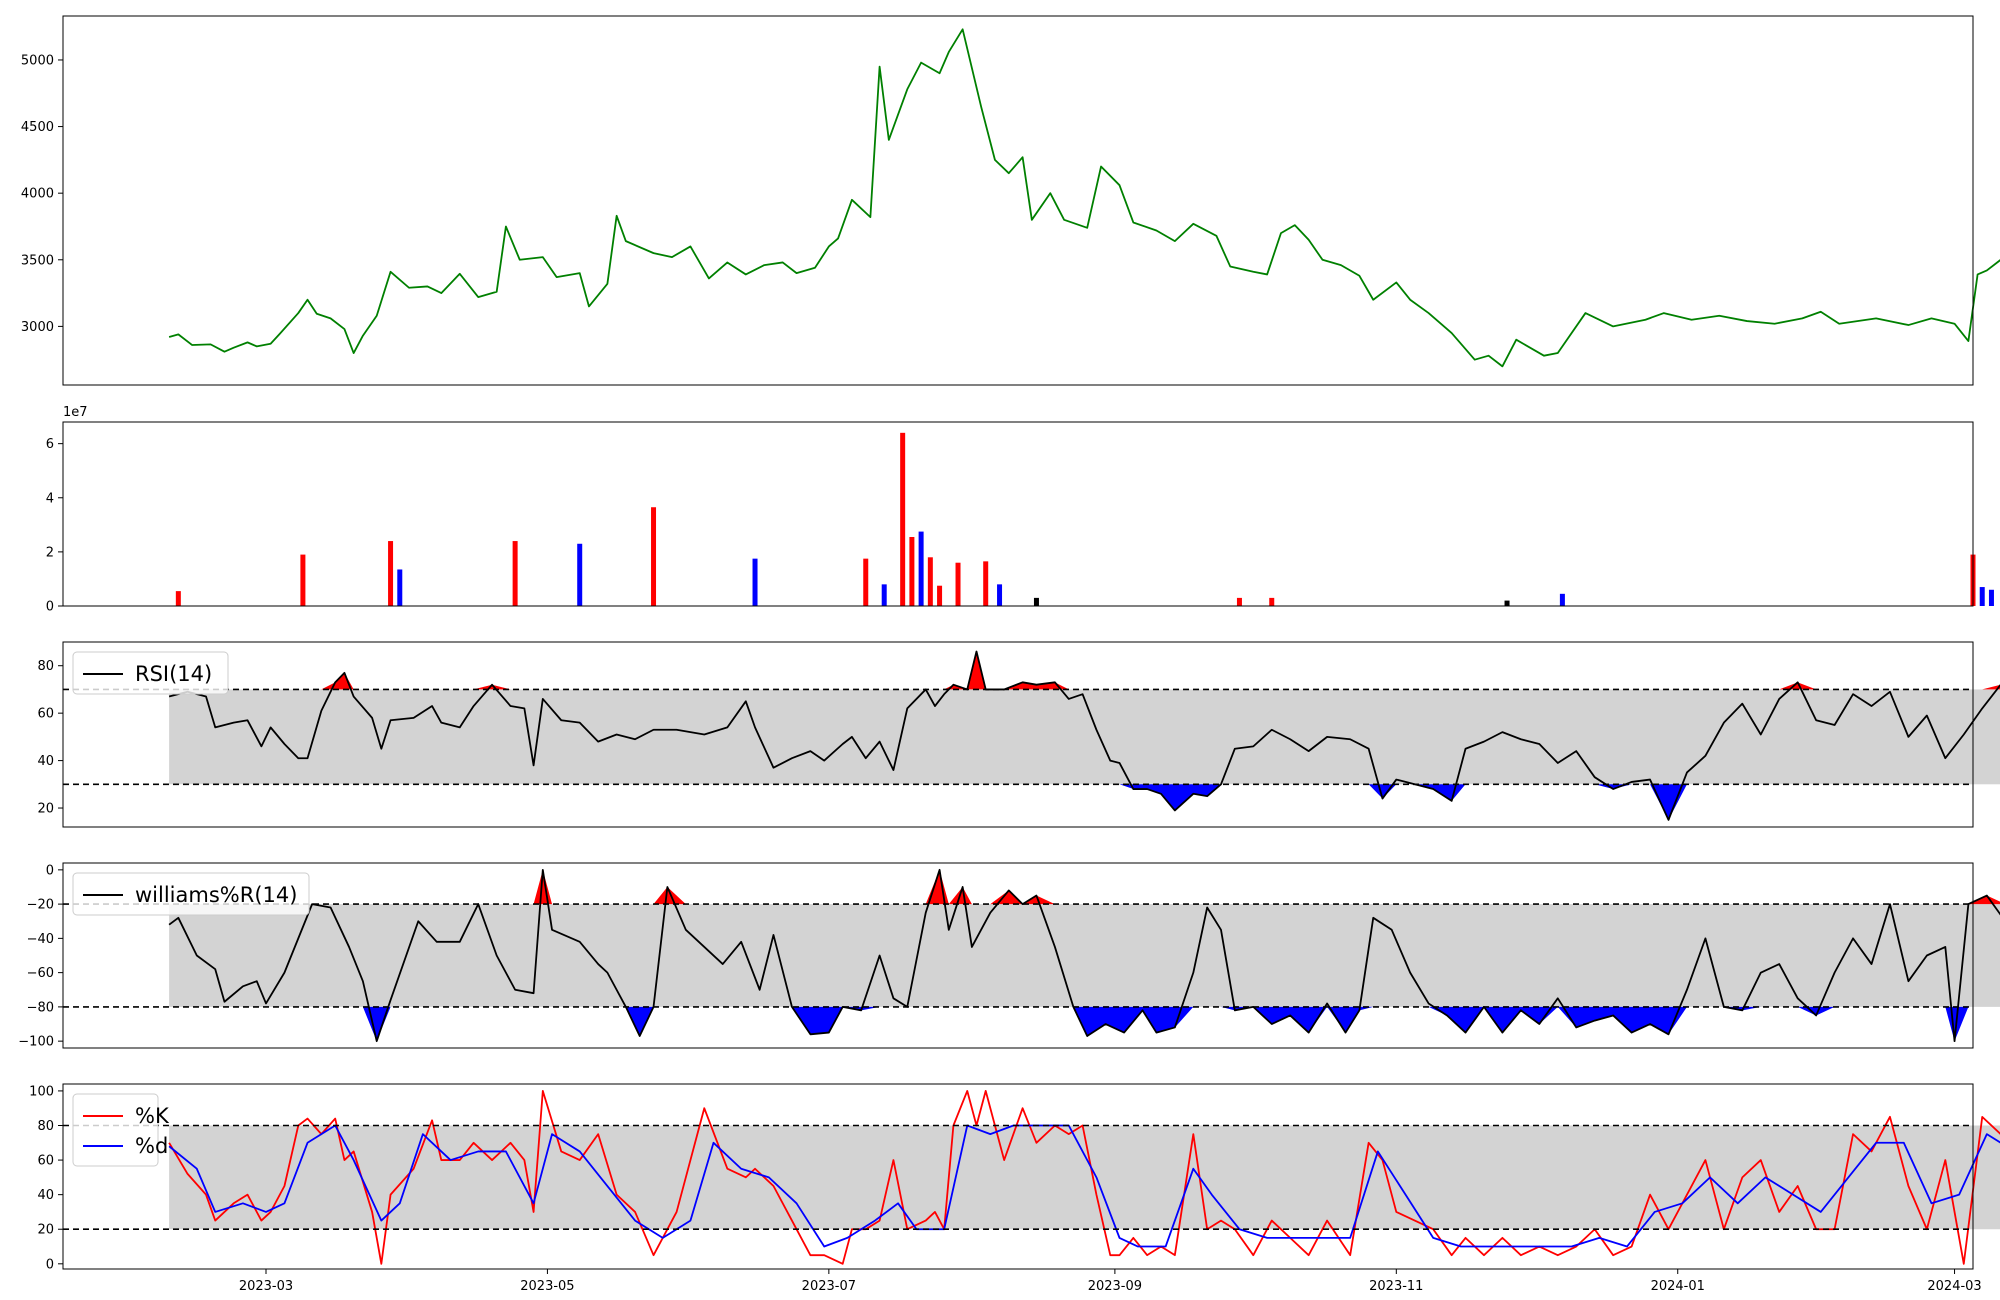  Describe the element at coordinates (75, 412) in the screenshot. I see `y-offset-label: 1e7` at that location.